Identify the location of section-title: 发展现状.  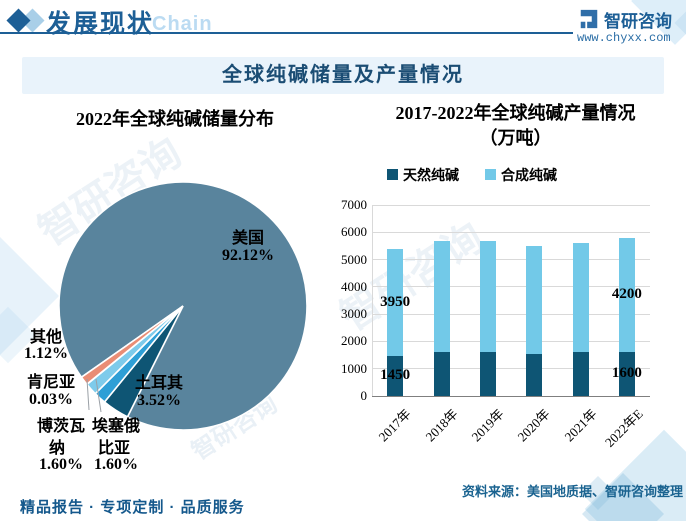
(100, 24).